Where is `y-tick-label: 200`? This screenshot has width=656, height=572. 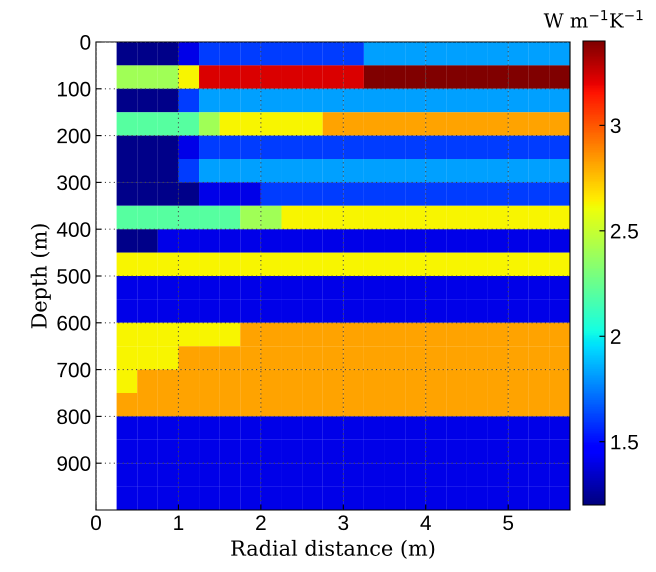
y-tick-label: 200 is located at coordinates (73, 136).